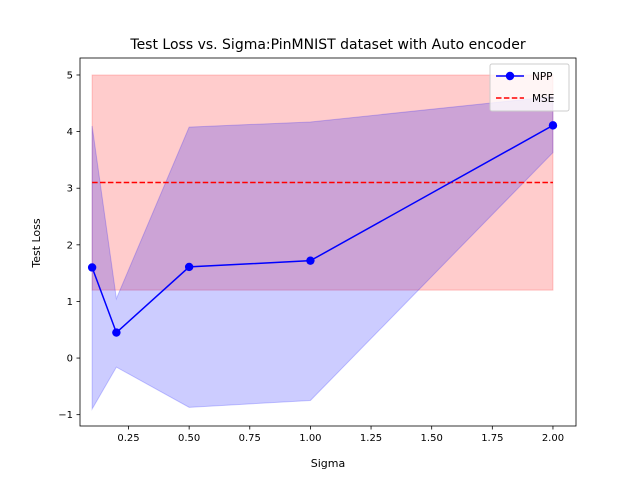  Describe the element at coordinates (492, 438) in the screenshot. I see `x-tick-label: 1.75` at that location.